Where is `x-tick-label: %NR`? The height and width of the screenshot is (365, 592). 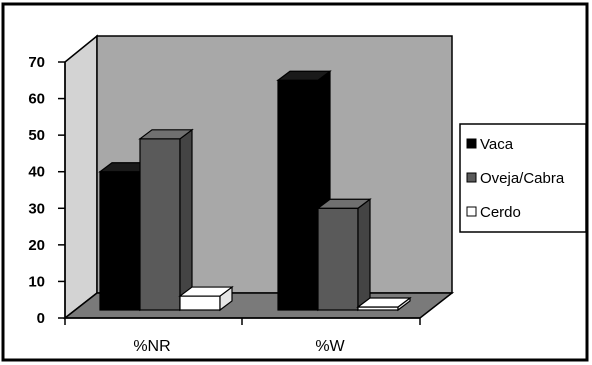 x-tick-label: %NR is located at coordinates (151, 346).